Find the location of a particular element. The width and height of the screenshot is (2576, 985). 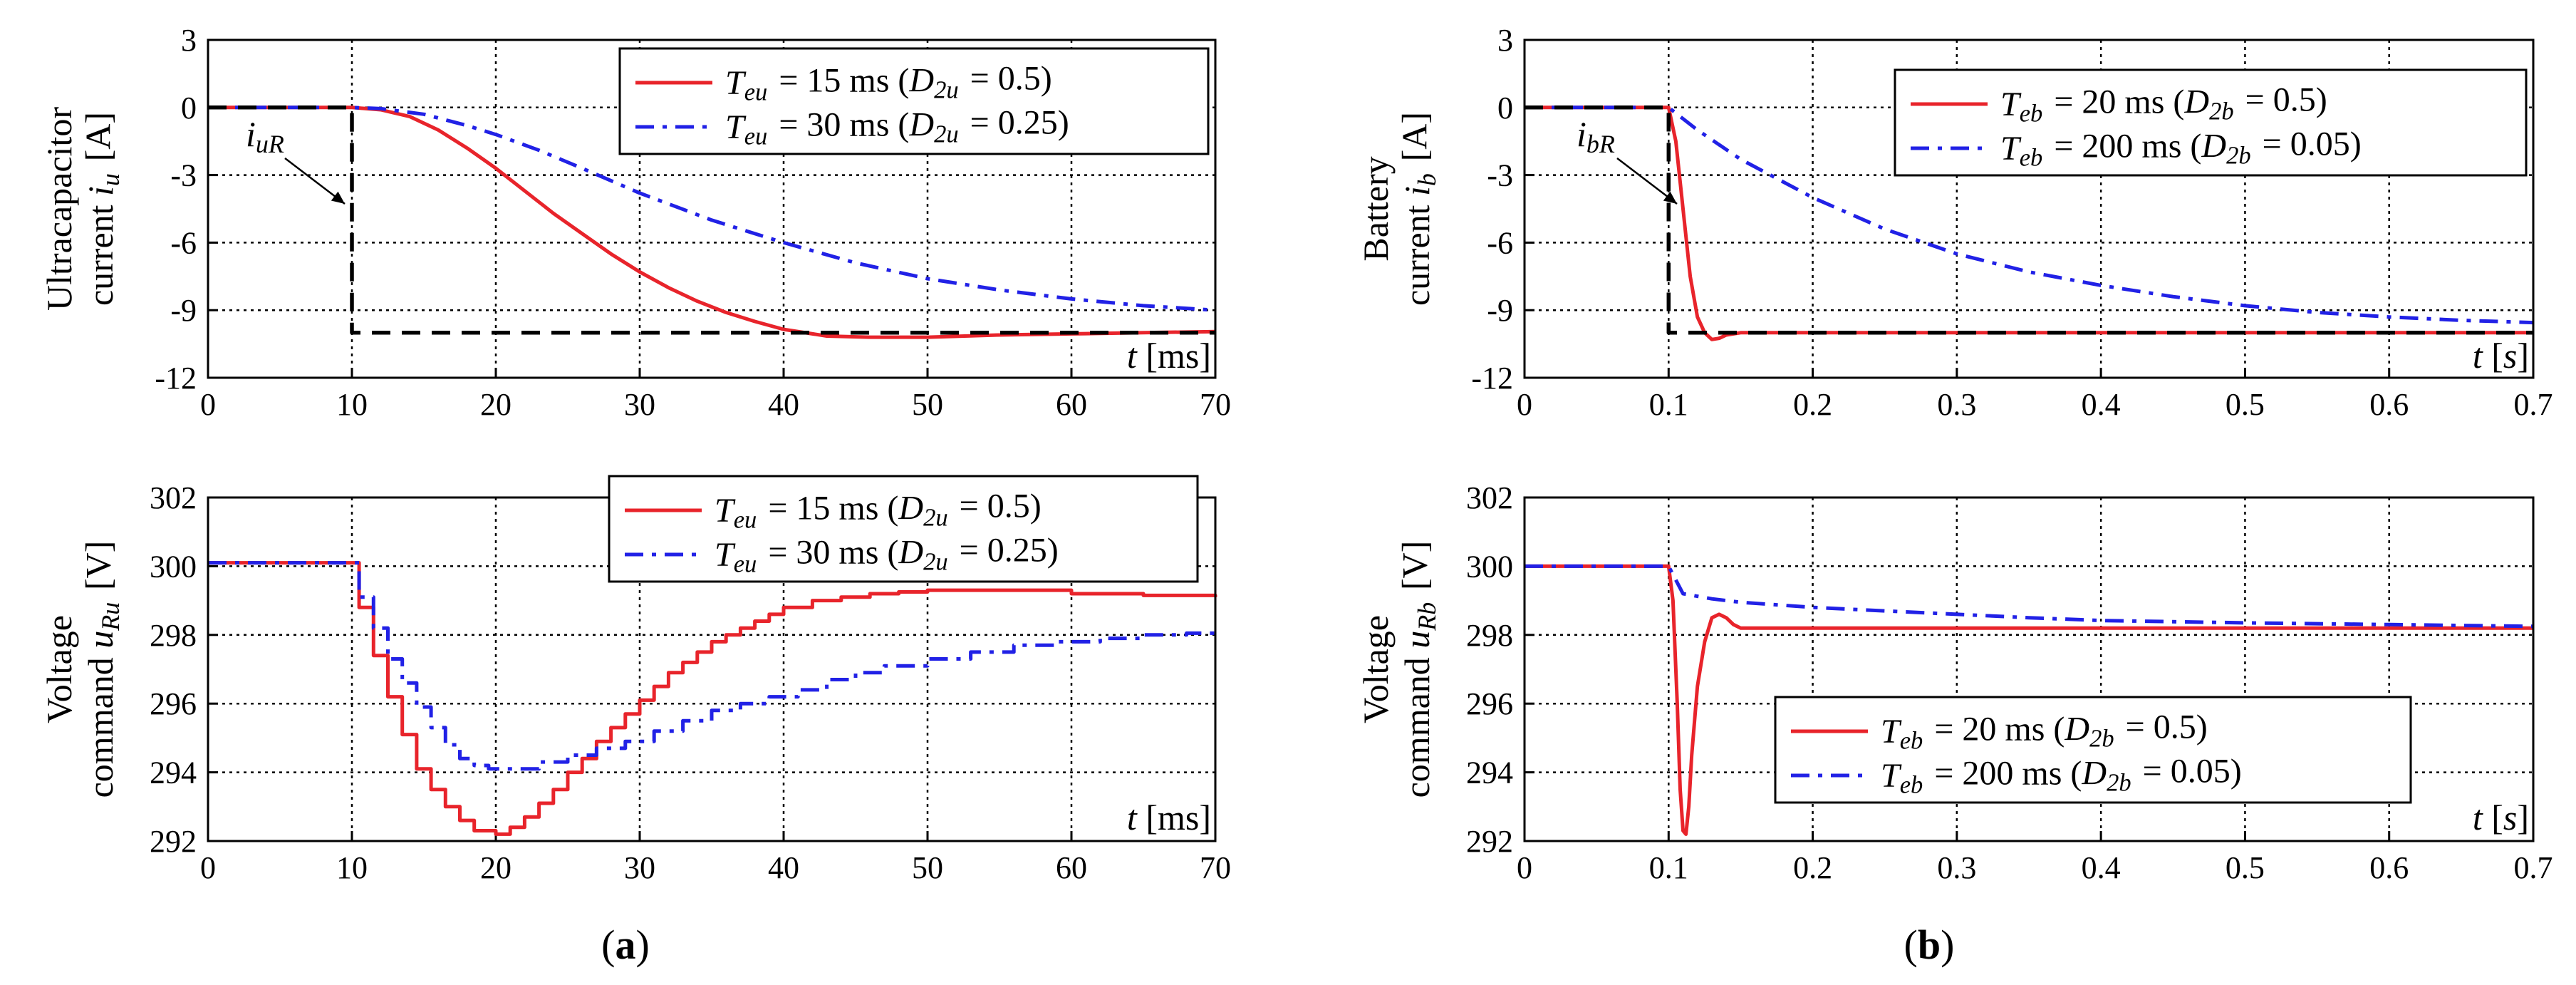

y-tick-label: 294 is located at coordinates (173, 772).